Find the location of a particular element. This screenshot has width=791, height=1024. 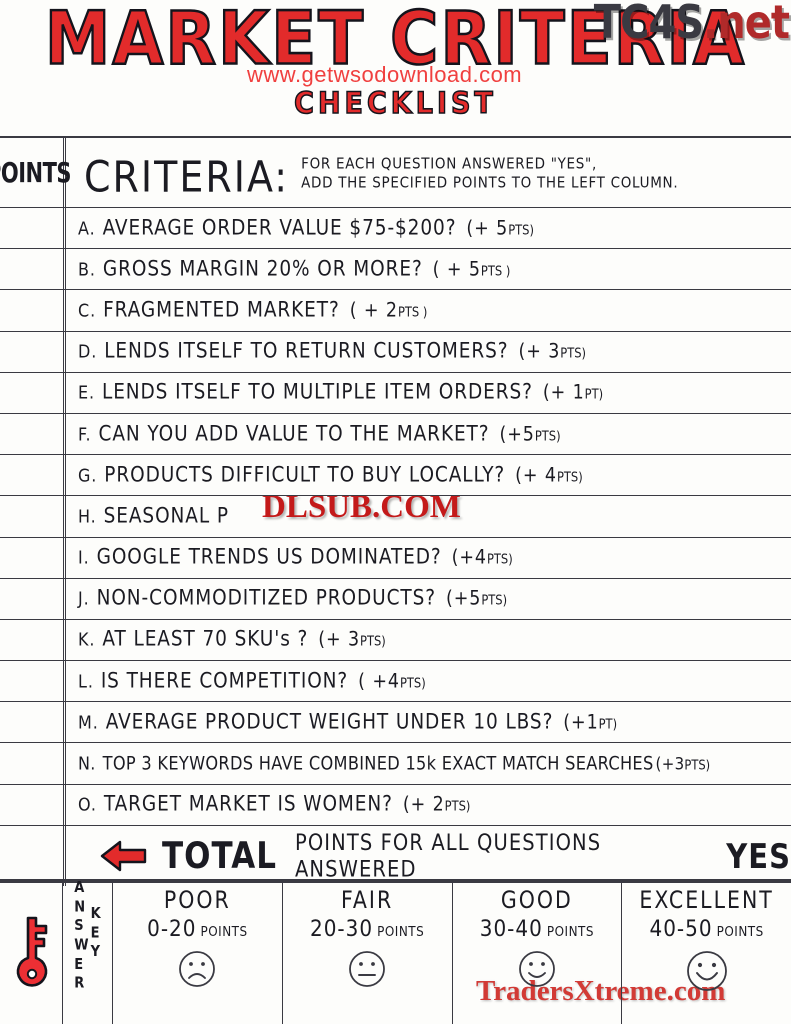

band-range-value: 40-50 is located at coordinates (681, 928).